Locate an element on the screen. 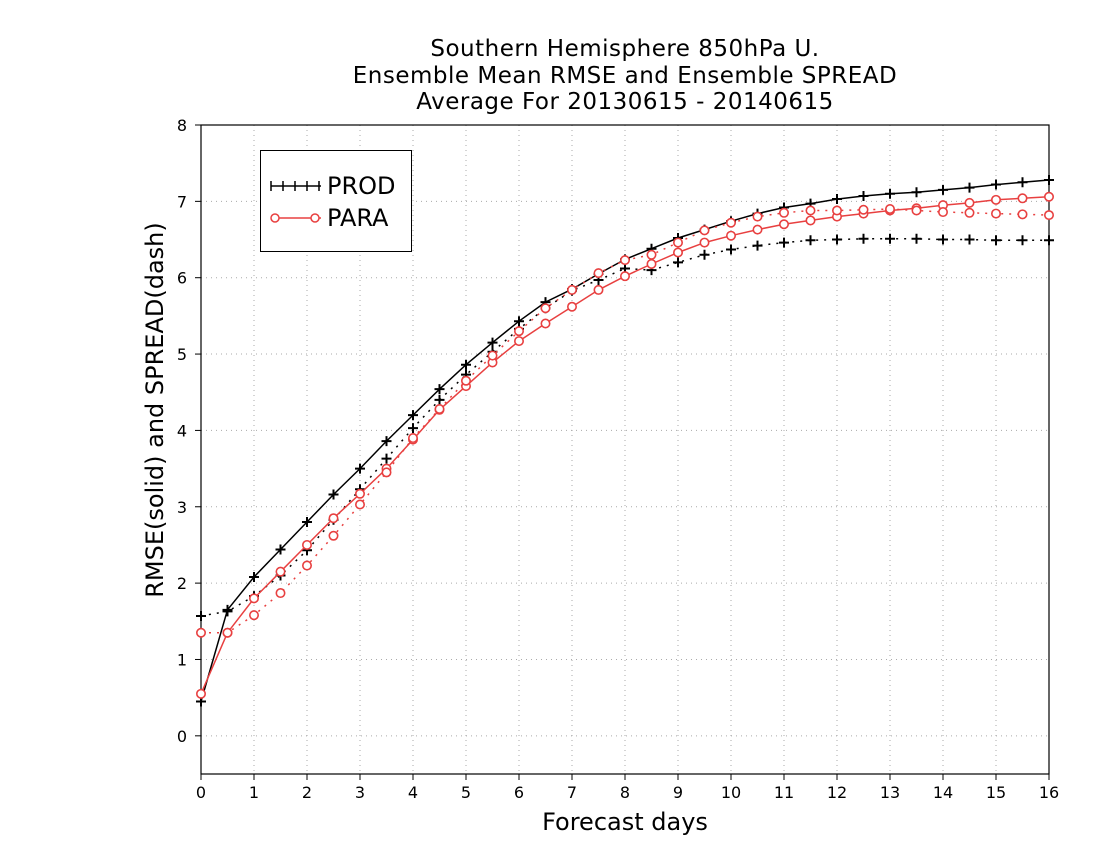  x-tick-label: 3 is located at coordinates (360, 792).